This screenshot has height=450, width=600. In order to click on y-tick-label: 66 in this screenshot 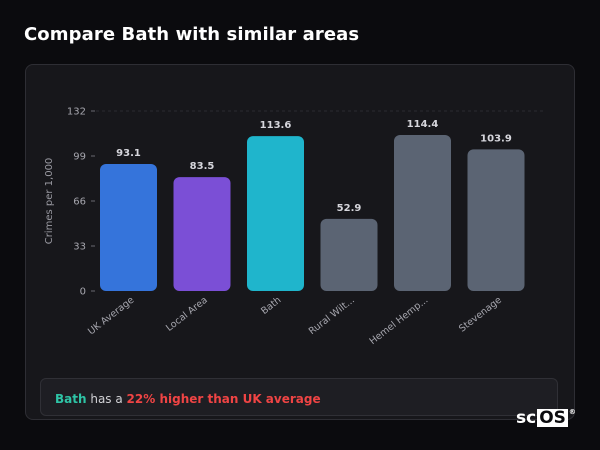, I will do `click(79, 202)`.